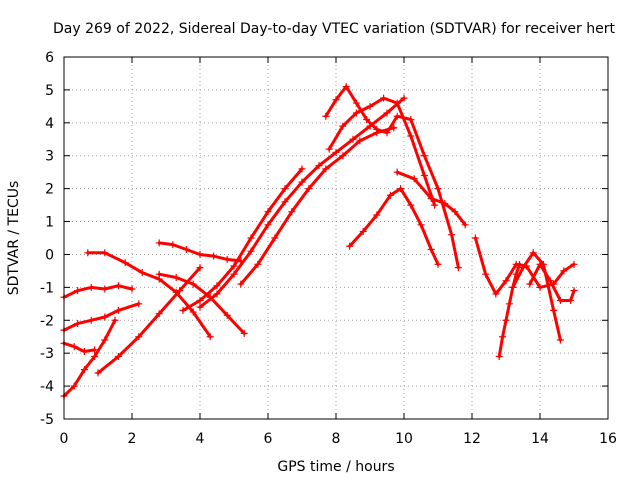 The image size is (640, 480). What do you see at coordinates (540, 439) in the screenshot?
I see `x-tick-label: 14` at bounding box center [540, 439].